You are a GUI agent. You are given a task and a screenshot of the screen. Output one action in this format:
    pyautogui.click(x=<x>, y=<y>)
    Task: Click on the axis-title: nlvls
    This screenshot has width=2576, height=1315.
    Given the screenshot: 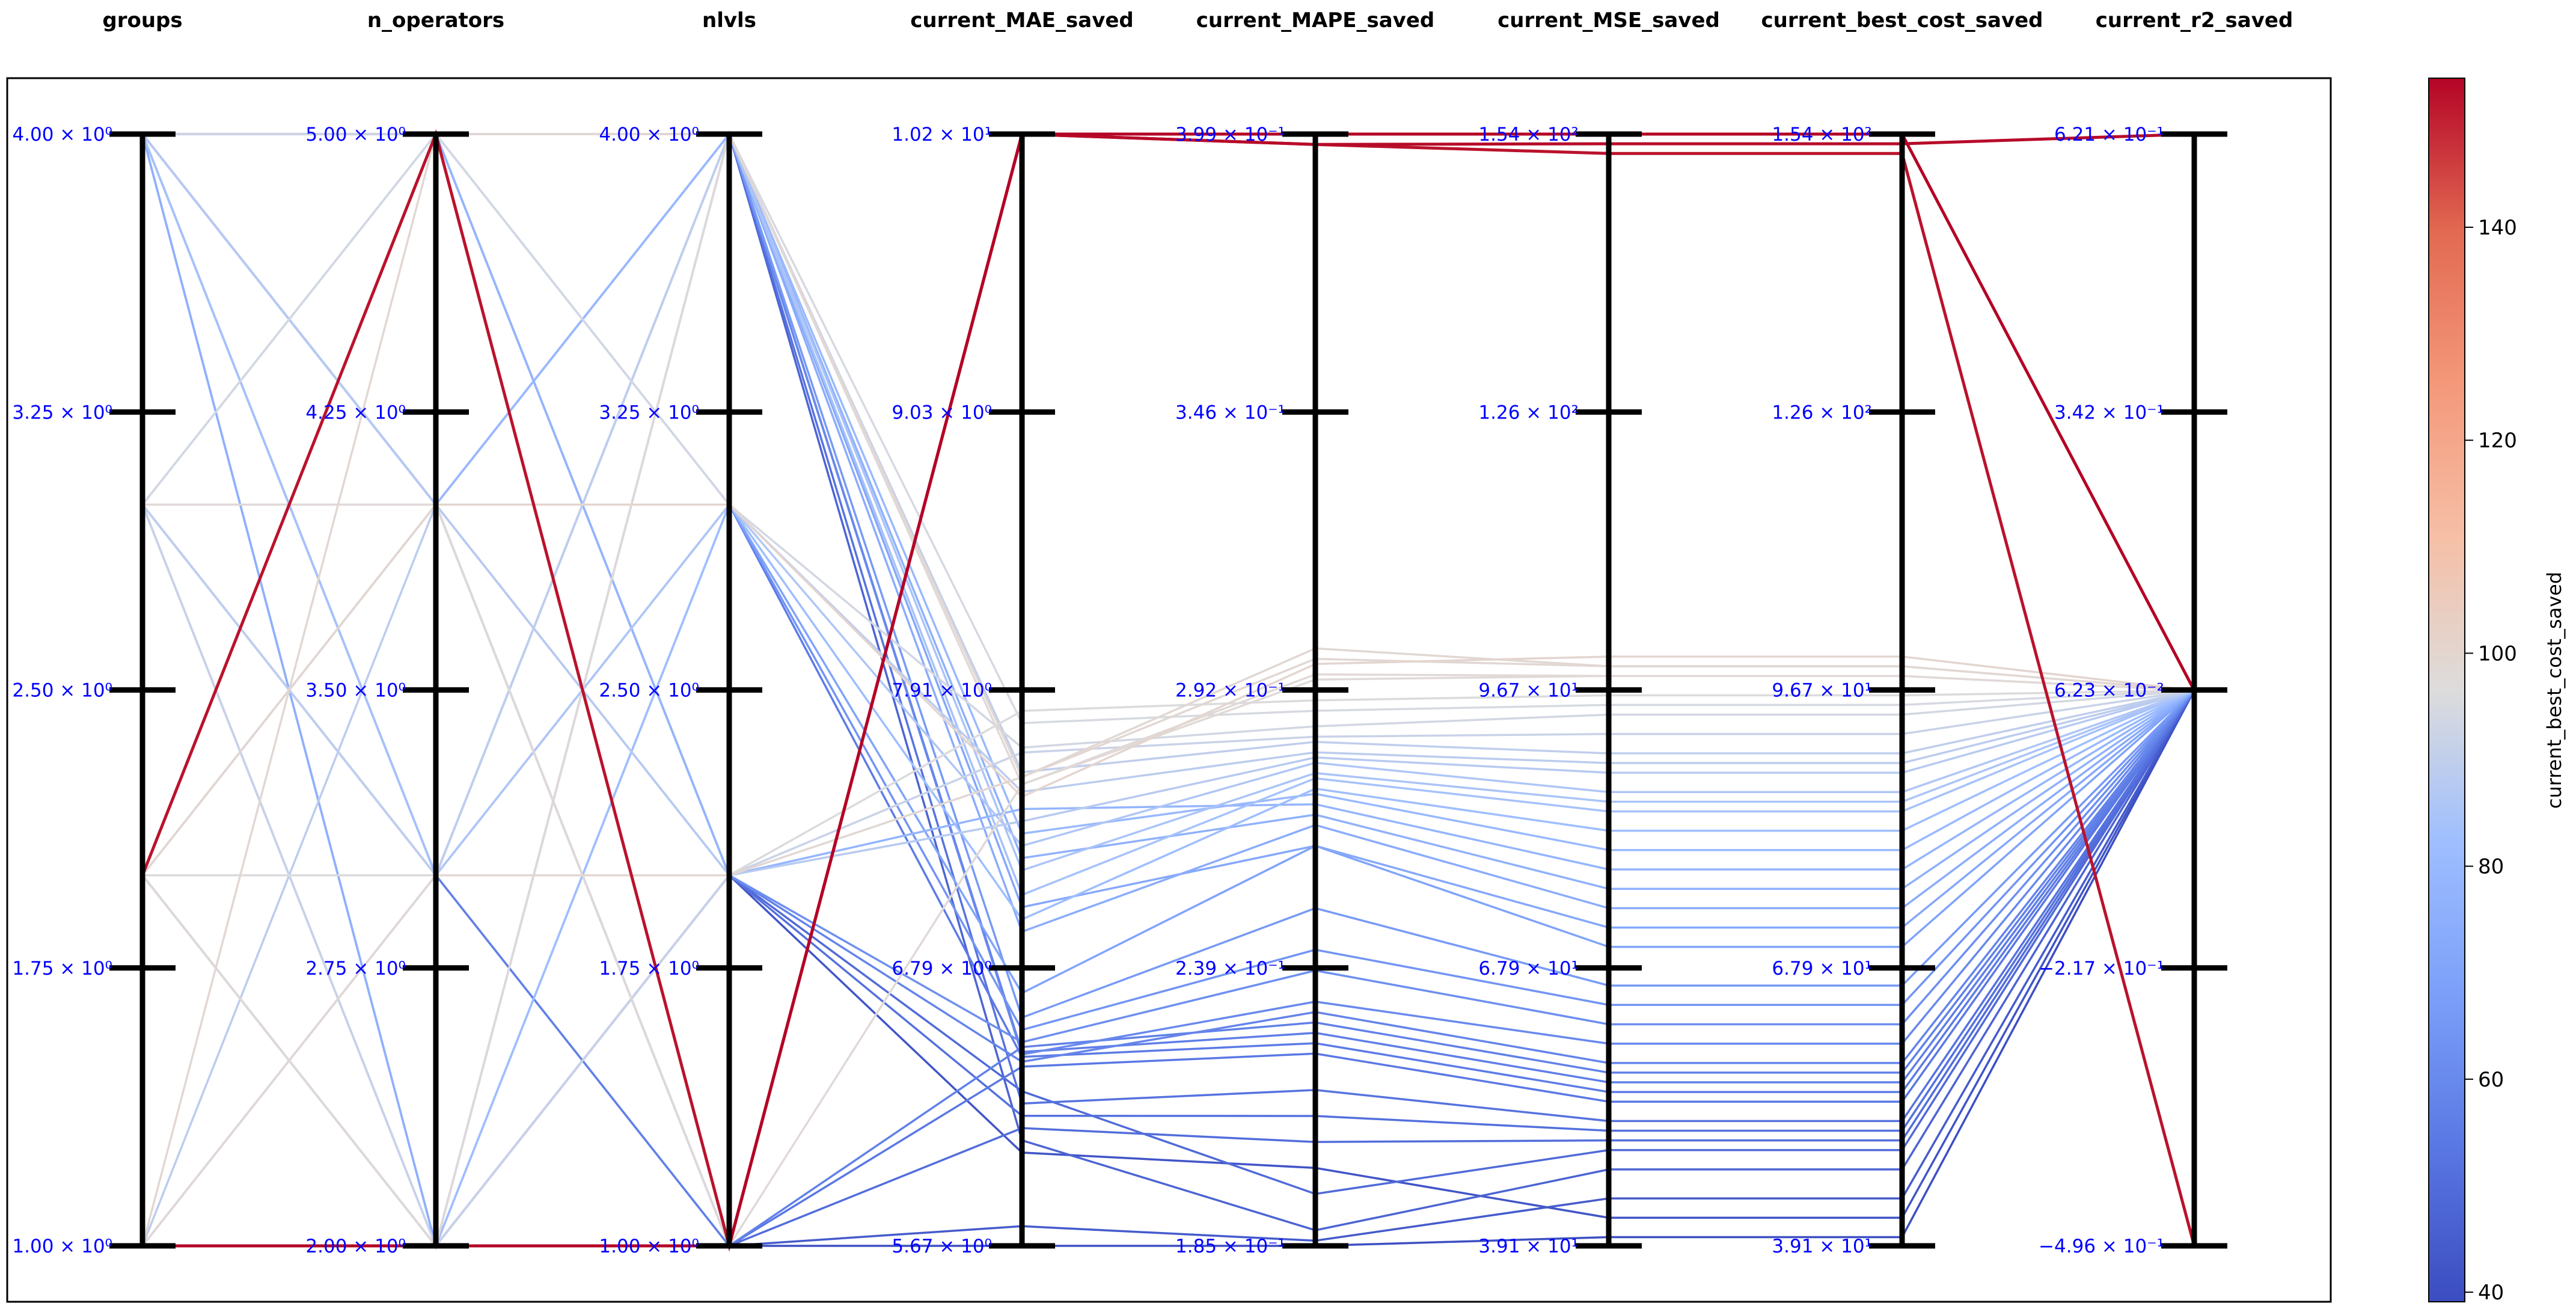 What is the action you would take?
    pyautogui.click(x=729, y=20)
    